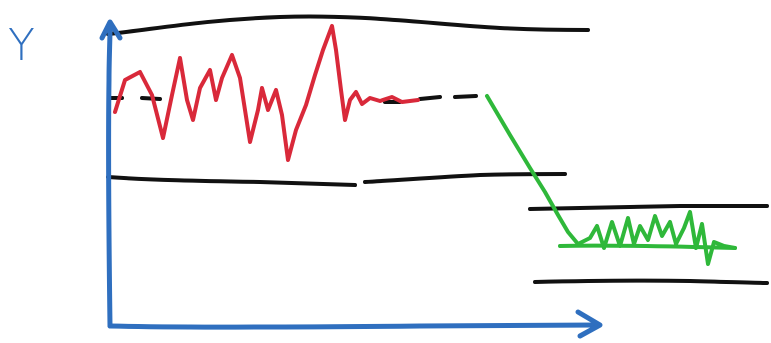 The height and width of the screenshot is (343, 771). I want to click on lower-limit-line-right, so click(651, 281).